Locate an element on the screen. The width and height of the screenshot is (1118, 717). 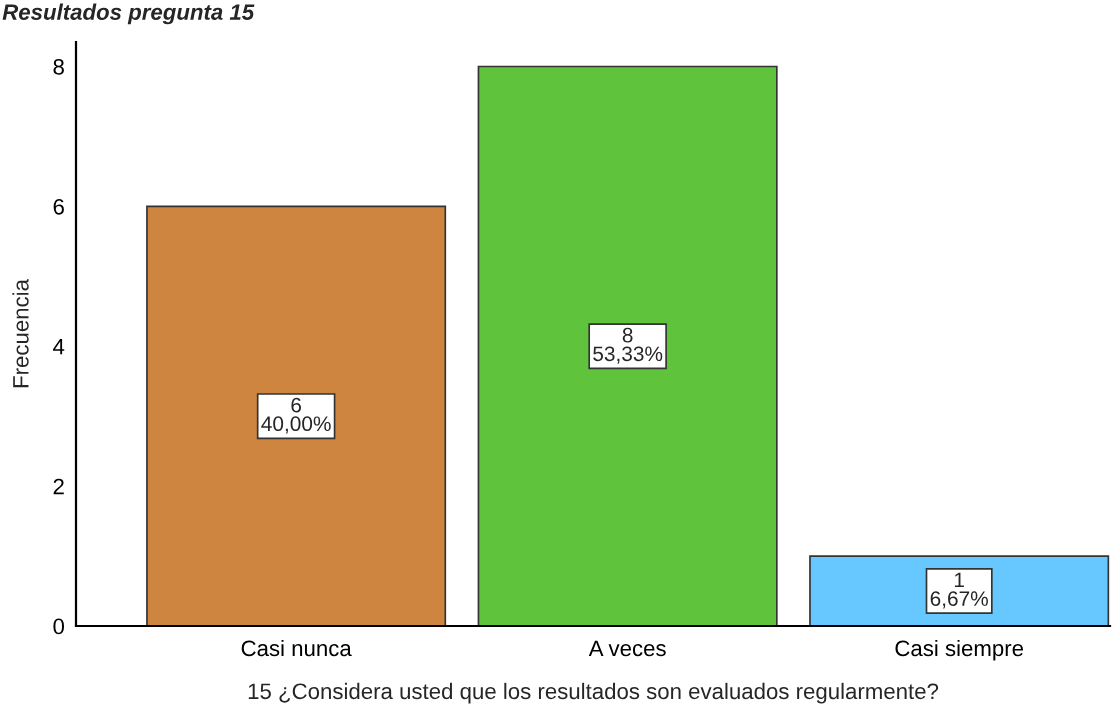
data-label: 8 53,33% is located at coordinates (628, 345).